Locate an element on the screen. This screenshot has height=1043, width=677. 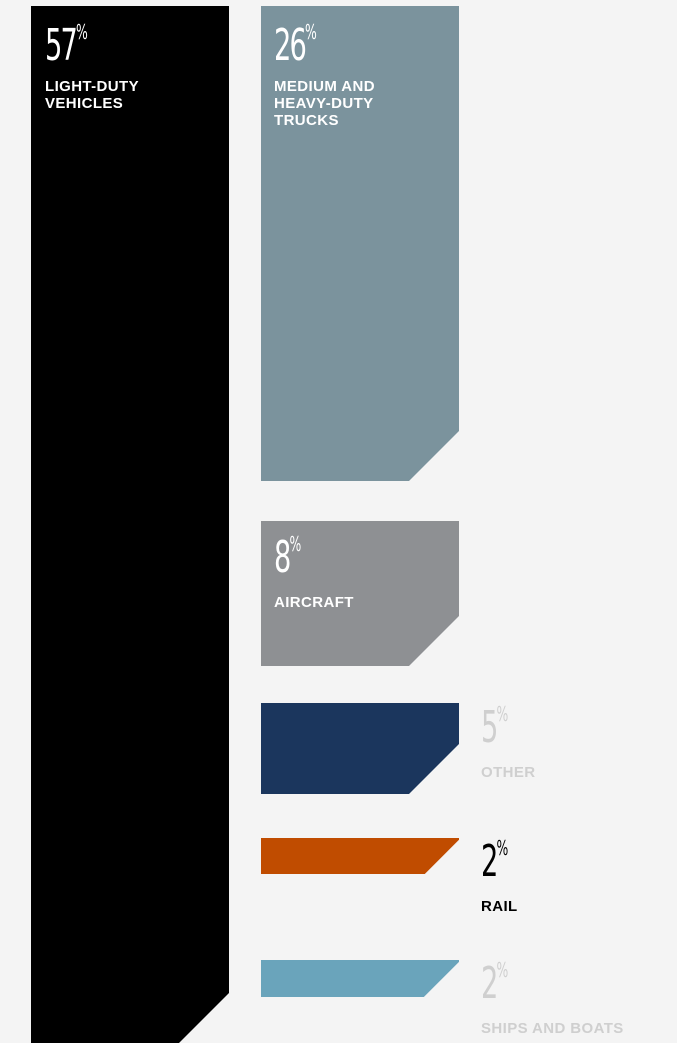
bar-other is located at coordinates (360, 748).